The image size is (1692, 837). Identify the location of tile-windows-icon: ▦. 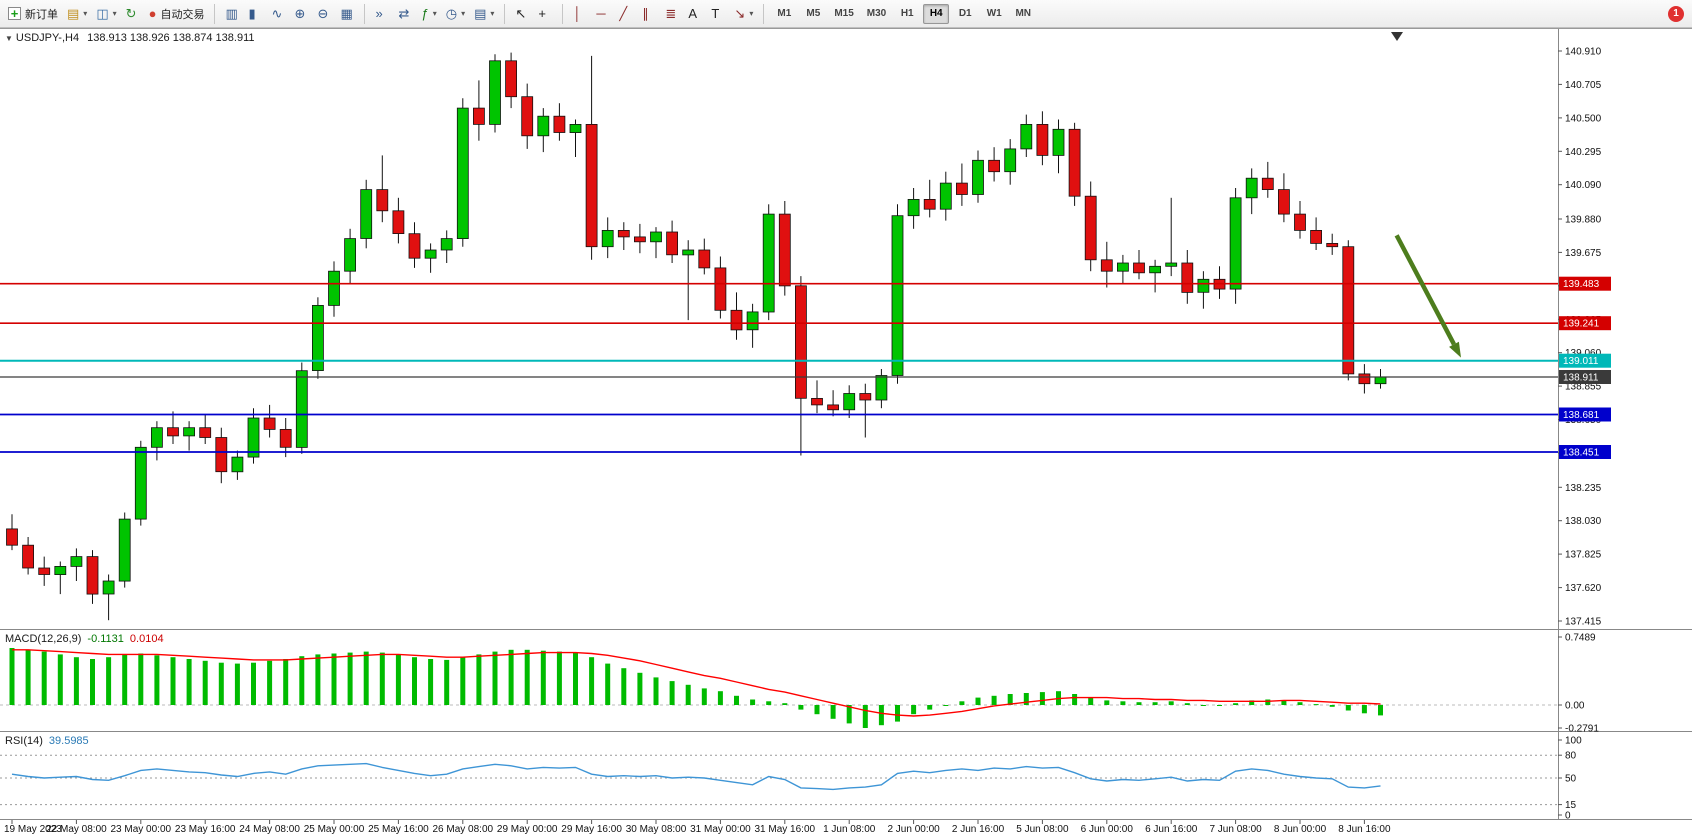
(346, 13).